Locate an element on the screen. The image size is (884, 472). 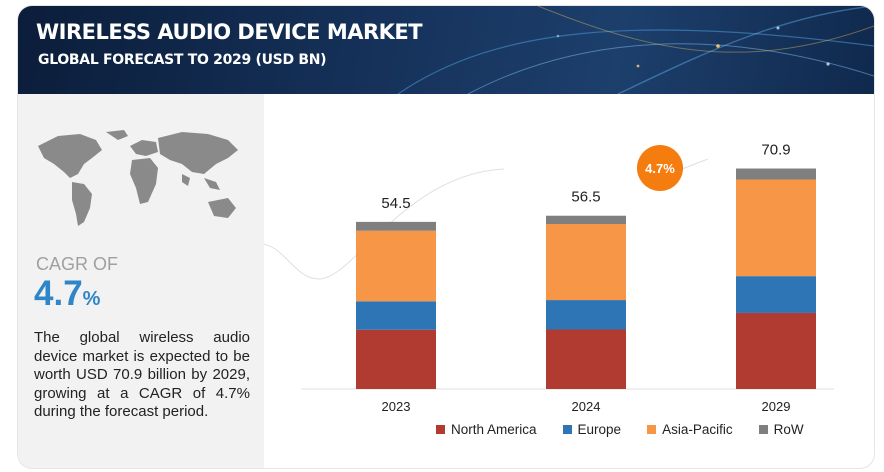
cagr-value: 4.7 is located at coordinates (58, 293).